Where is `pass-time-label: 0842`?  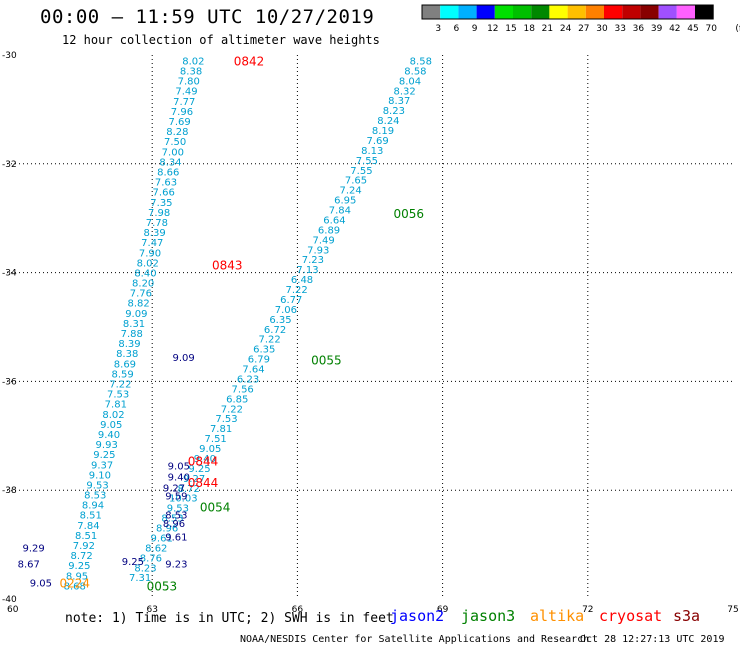
pass-time-label: 0842 is located at coordinates (249, 61).